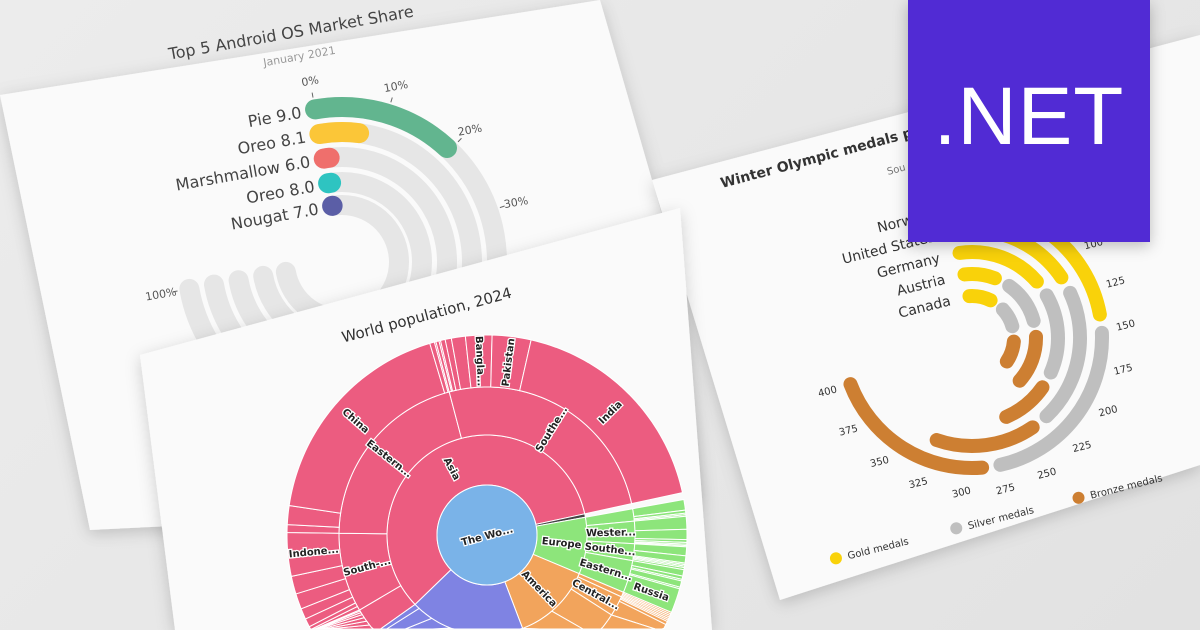  What do you see at coordinates (827, 391) in the screenshot?
I see `axis-tick-label: 400` at bounding box center [827, 391].